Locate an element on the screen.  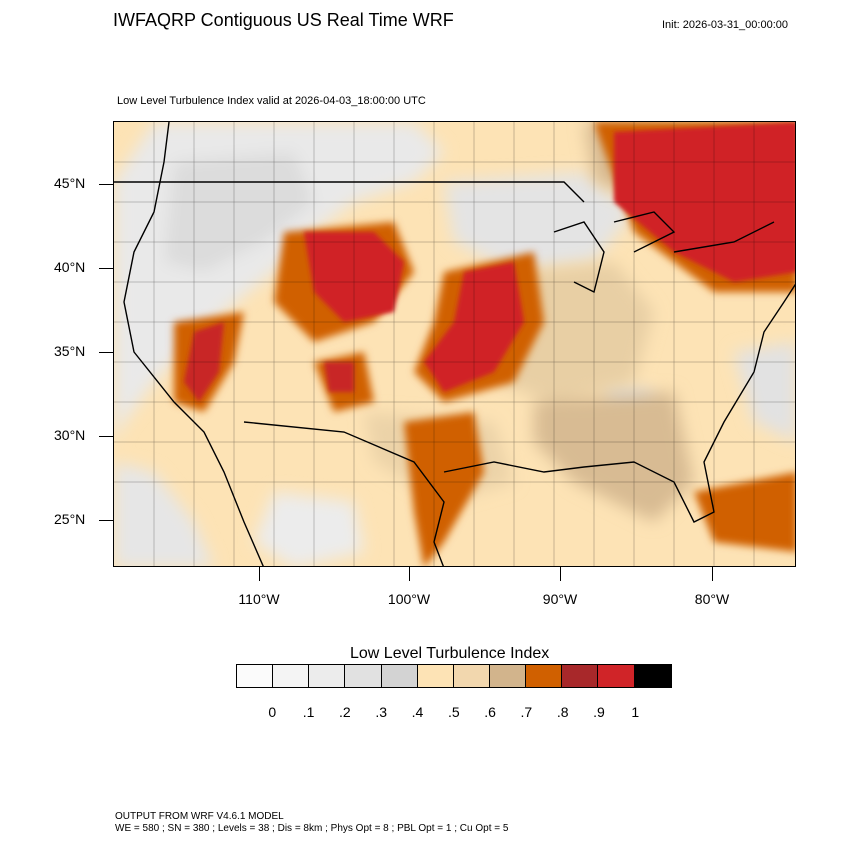
colorbar-label: .9 is located at coordinates (599, 712).